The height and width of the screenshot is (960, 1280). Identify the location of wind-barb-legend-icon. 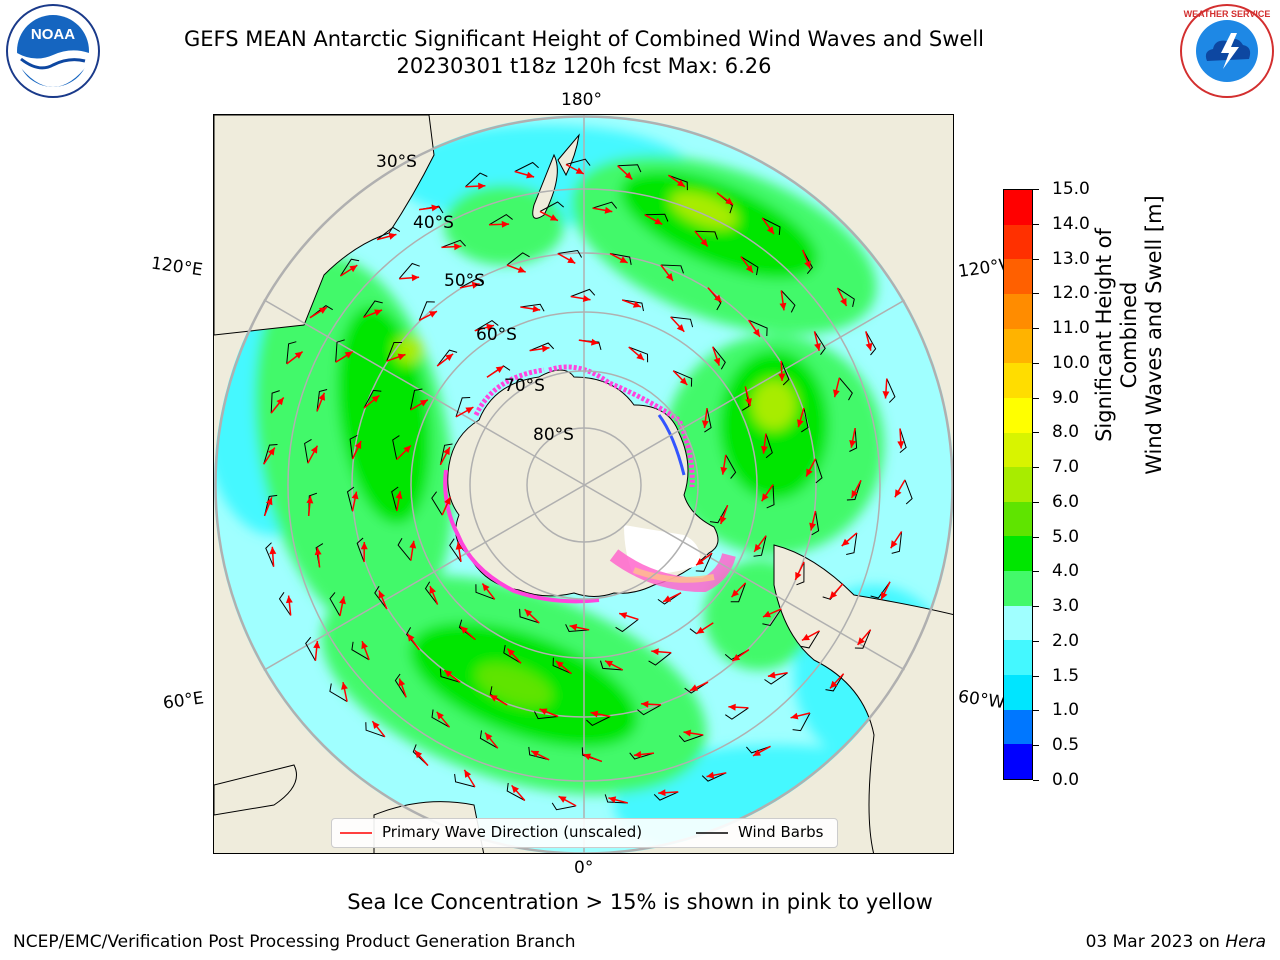
(712, 833).